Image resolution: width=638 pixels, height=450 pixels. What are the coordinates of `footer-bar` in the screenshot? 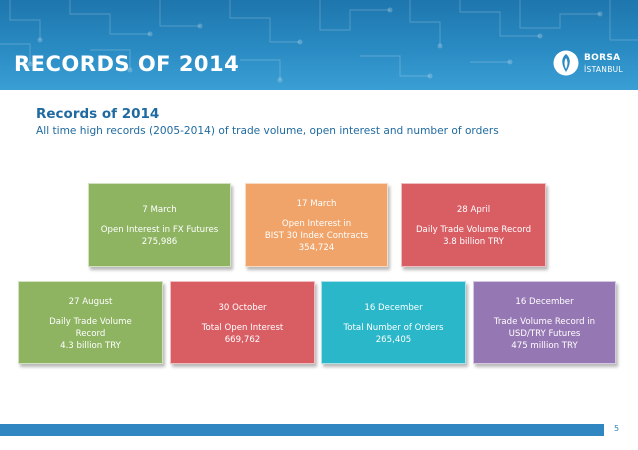 It's located at (319, 430).